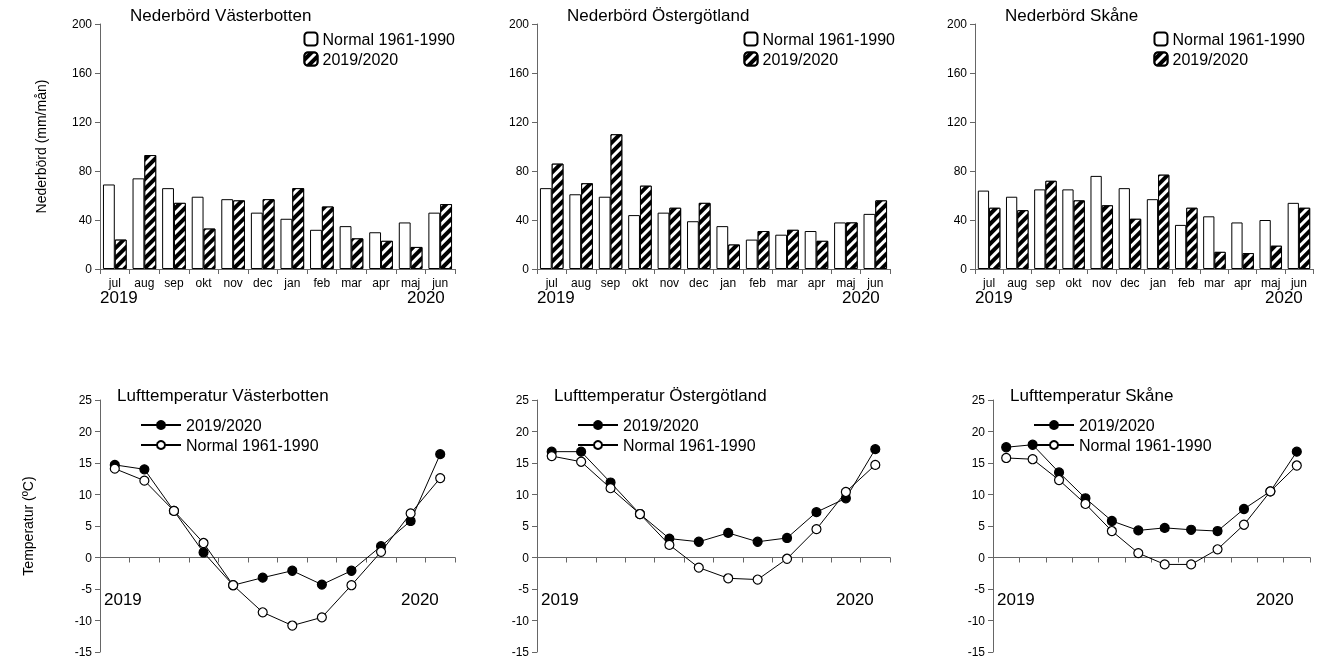 The image size is (1331, 660). I want to click on chart-title: Lufttemperatur Östergötland, so click(660, 395).